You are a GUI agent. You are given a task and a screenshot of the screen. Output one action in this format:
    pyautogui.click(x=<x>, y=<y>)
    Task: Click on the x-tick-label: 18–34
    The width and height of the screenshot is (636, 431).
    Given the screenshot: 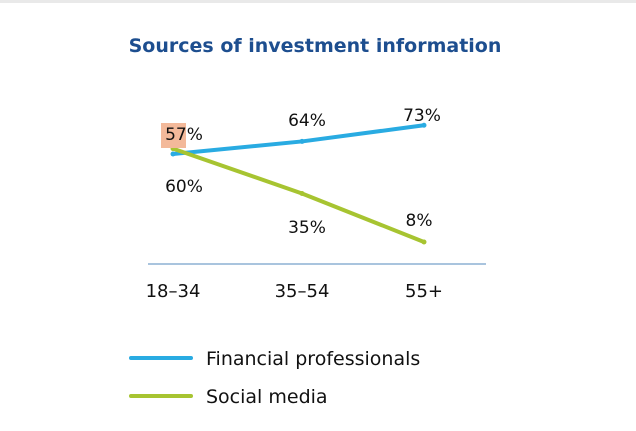 What is the action you would take?
    pyautogui.click(x=173, y=291)
    